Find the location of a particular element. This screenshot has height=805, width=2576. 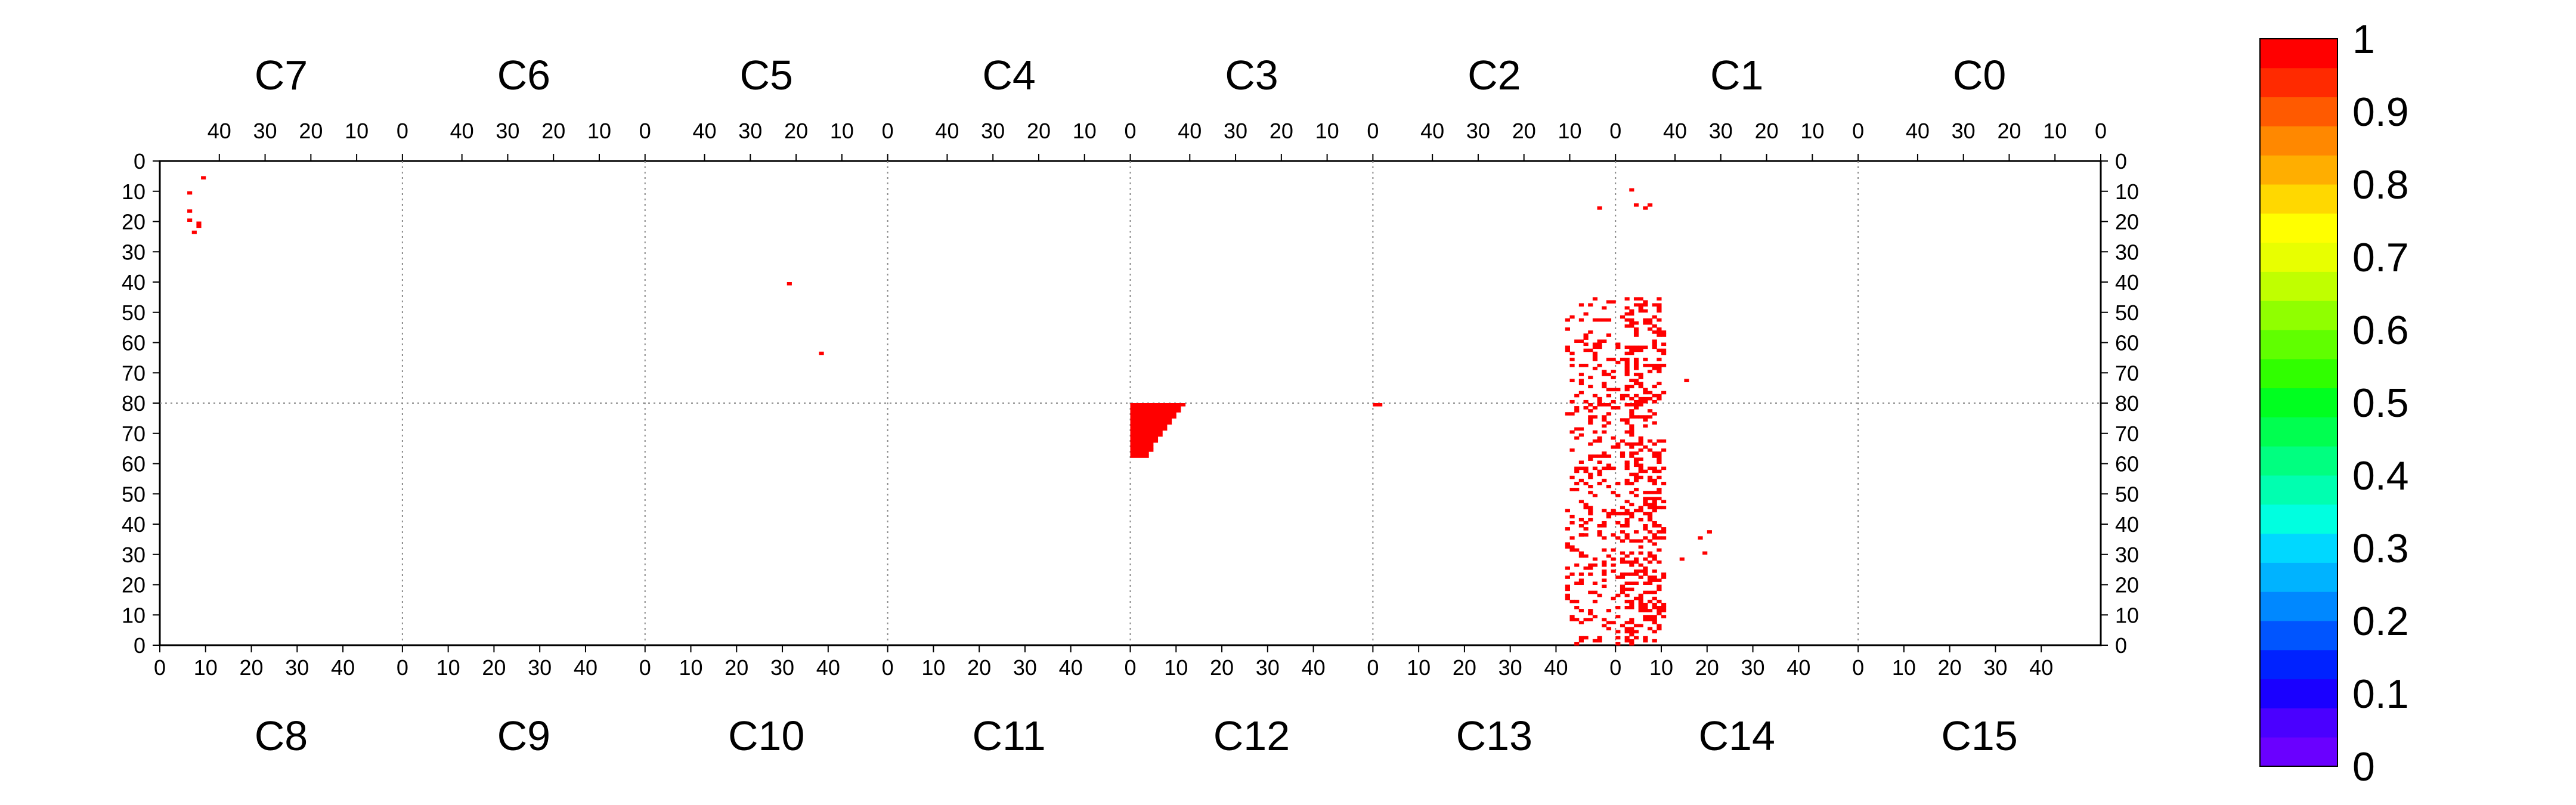

bottom-chip-label: C9 is located at coordinates (524, 736).